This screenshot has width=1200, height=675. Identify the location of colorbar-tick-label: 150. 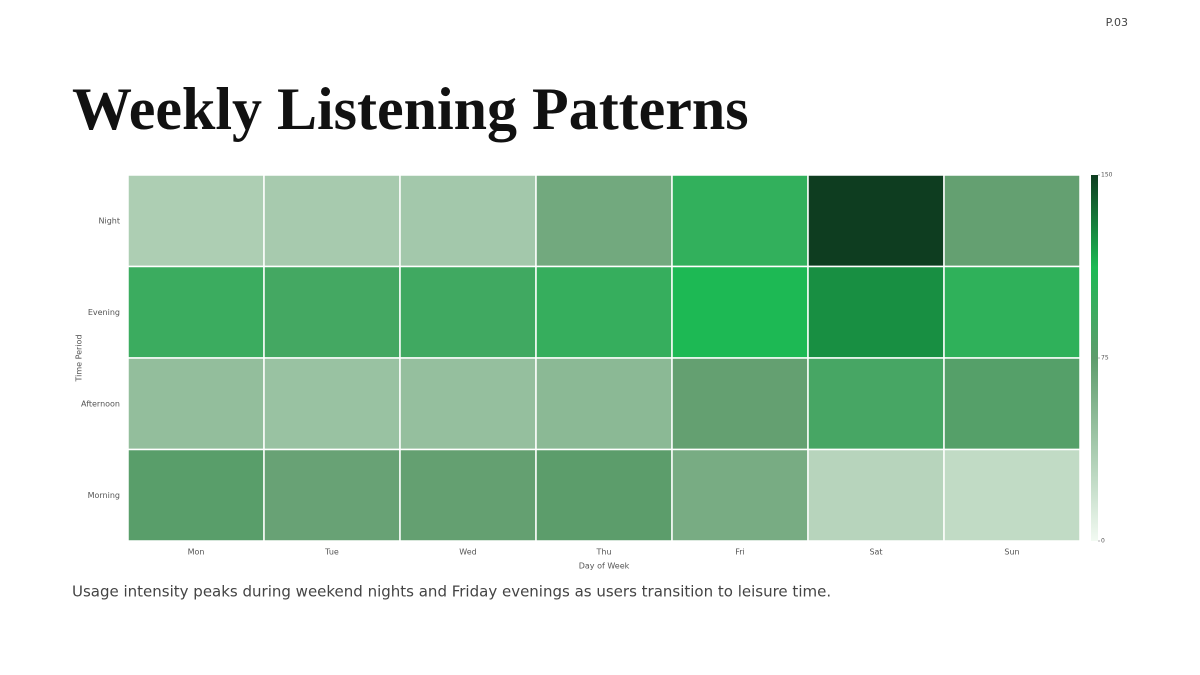
(1107, 175).